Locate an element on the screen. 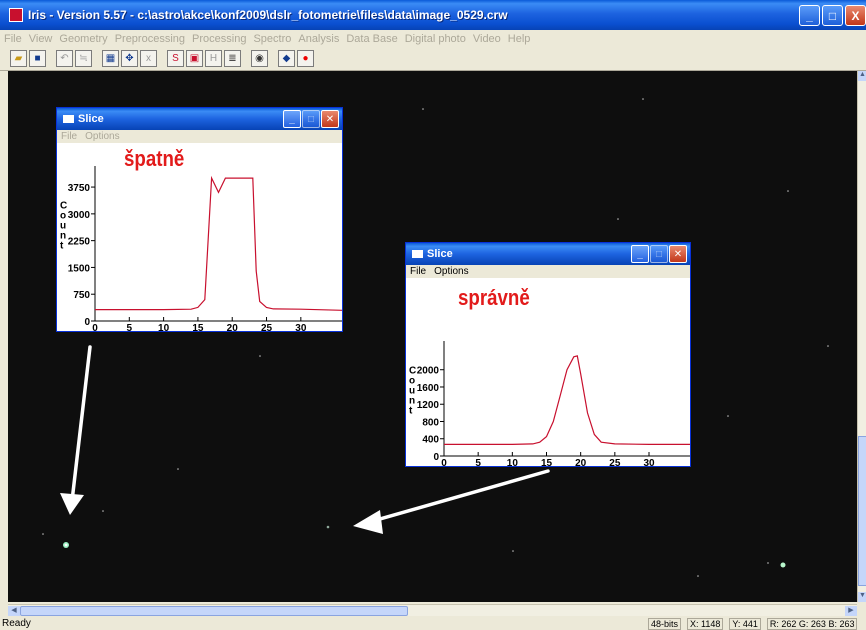  histogram-icon: H is located at coordinates (213, 58).